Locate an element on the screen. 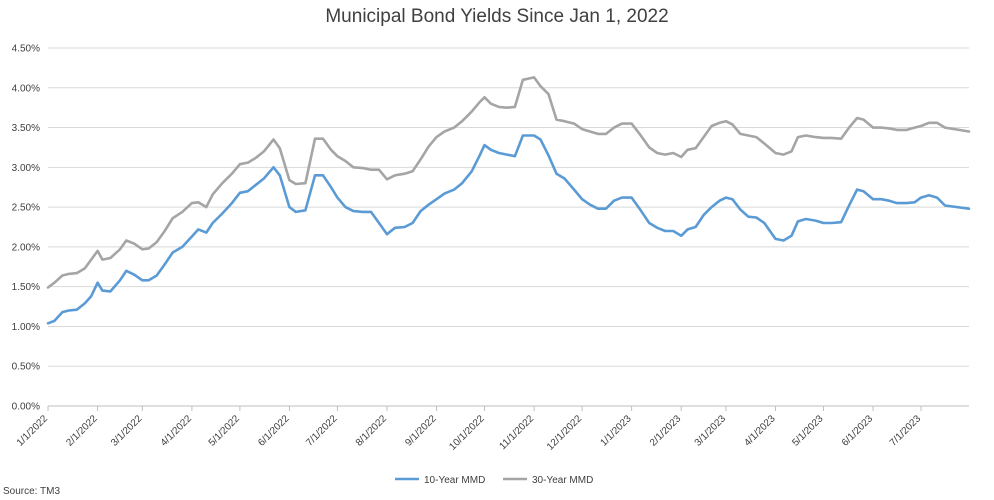 This screenshot has height=500, width=994. y-tick-label: 2.00% is located at coordinates (26, 247).